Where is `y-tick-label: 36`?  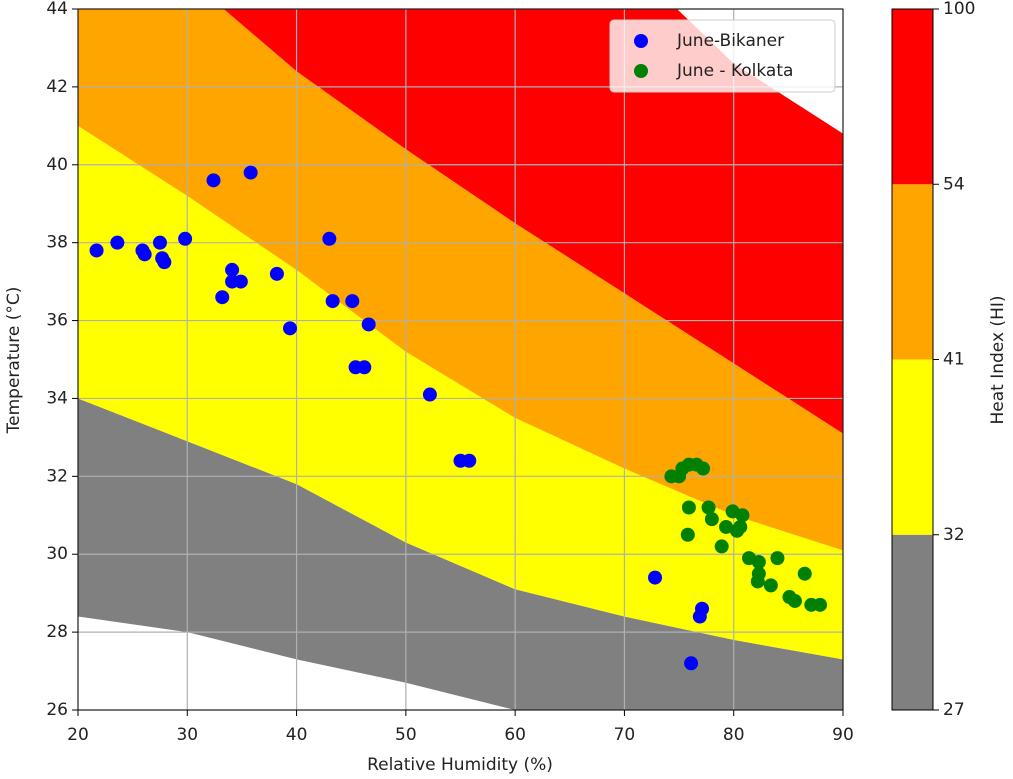
y-tick-label: 36 is located at coordinates (57, 321).